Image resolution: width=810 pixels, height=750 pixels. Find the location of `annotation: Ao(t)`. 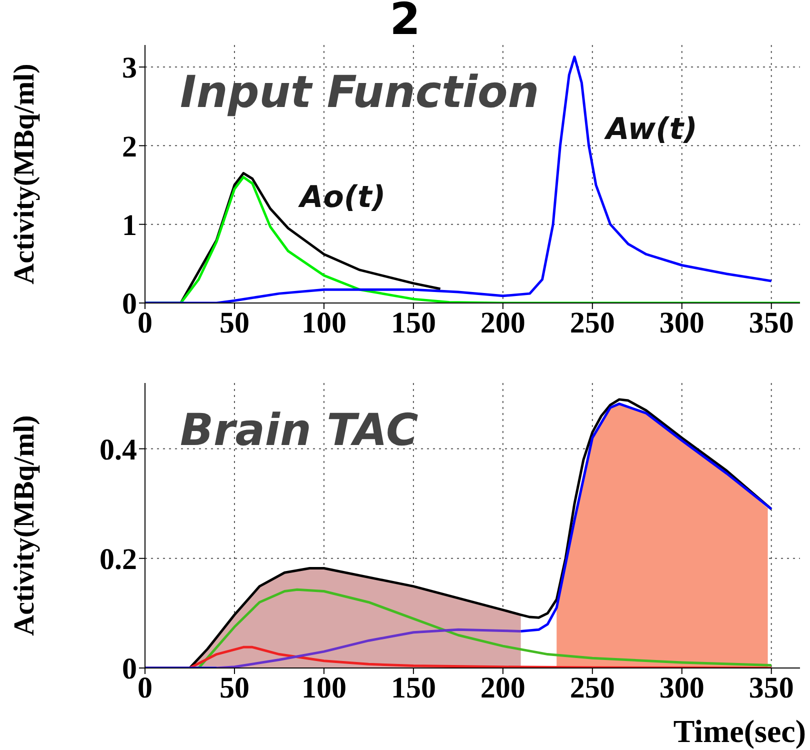

annotation: Ao(t) is located at coordinates (343, 197).